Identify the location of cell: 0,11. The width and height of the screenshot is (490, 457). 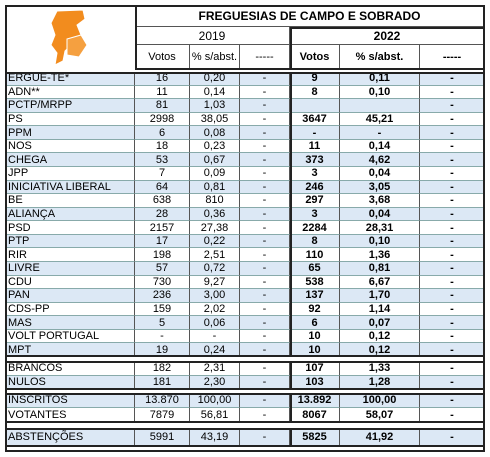
(380, 79).